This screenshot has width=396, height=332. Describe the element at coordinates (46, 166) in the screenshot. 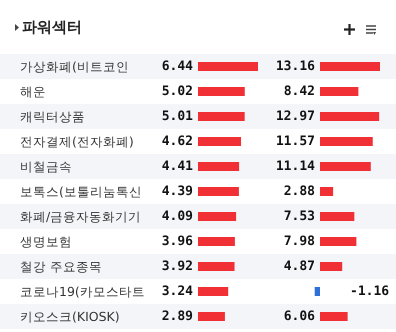

I see `y-tick-label: 비철금속` at that location.